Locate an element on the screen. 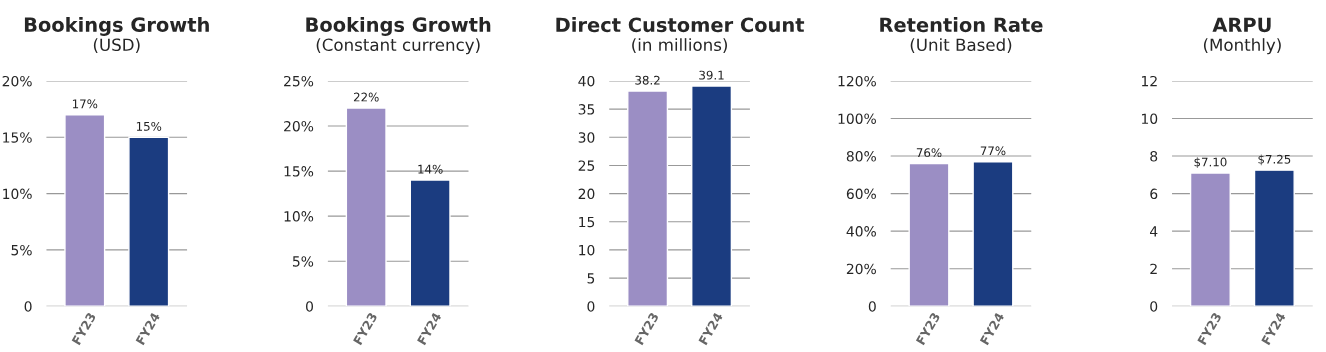 Image resolution: width=1326 pixels, height=352 pixels. chart-subtitle: (Unit Based) is located at coordinates (961, 46).